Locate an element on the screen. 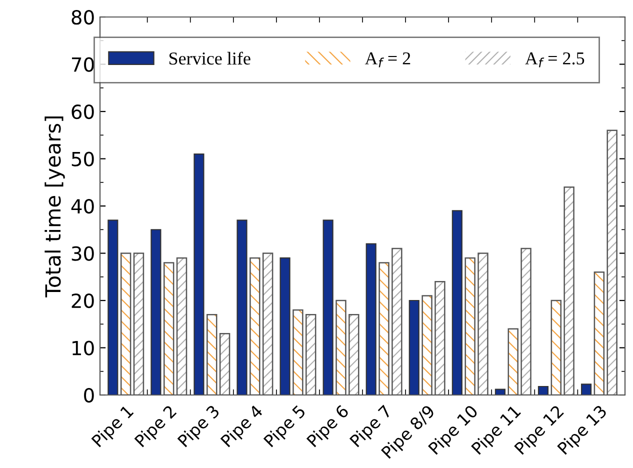 Image resolution: width=633 pixels, height=468 pixels. y-tick-label: 60 is located at coordinates (83, 112).